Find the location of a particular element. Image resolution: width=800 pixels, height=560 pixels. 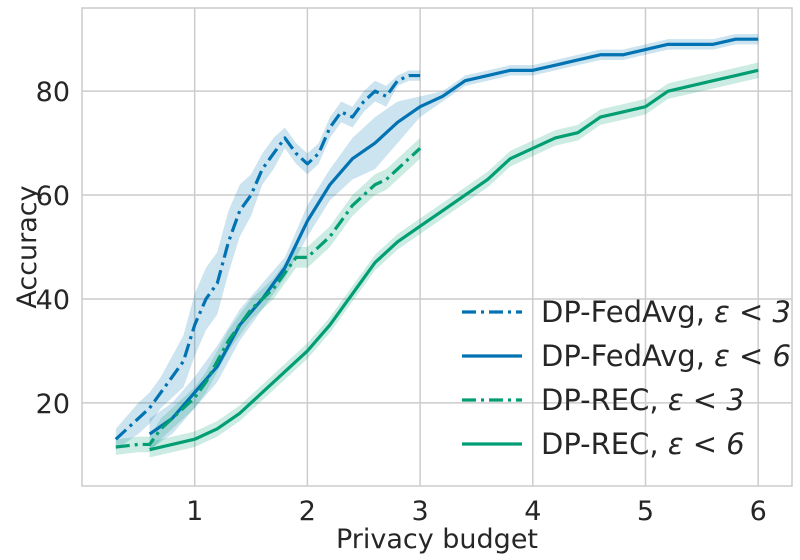

x-axis-label: Privacy budget is located at coordinates (437, 539).